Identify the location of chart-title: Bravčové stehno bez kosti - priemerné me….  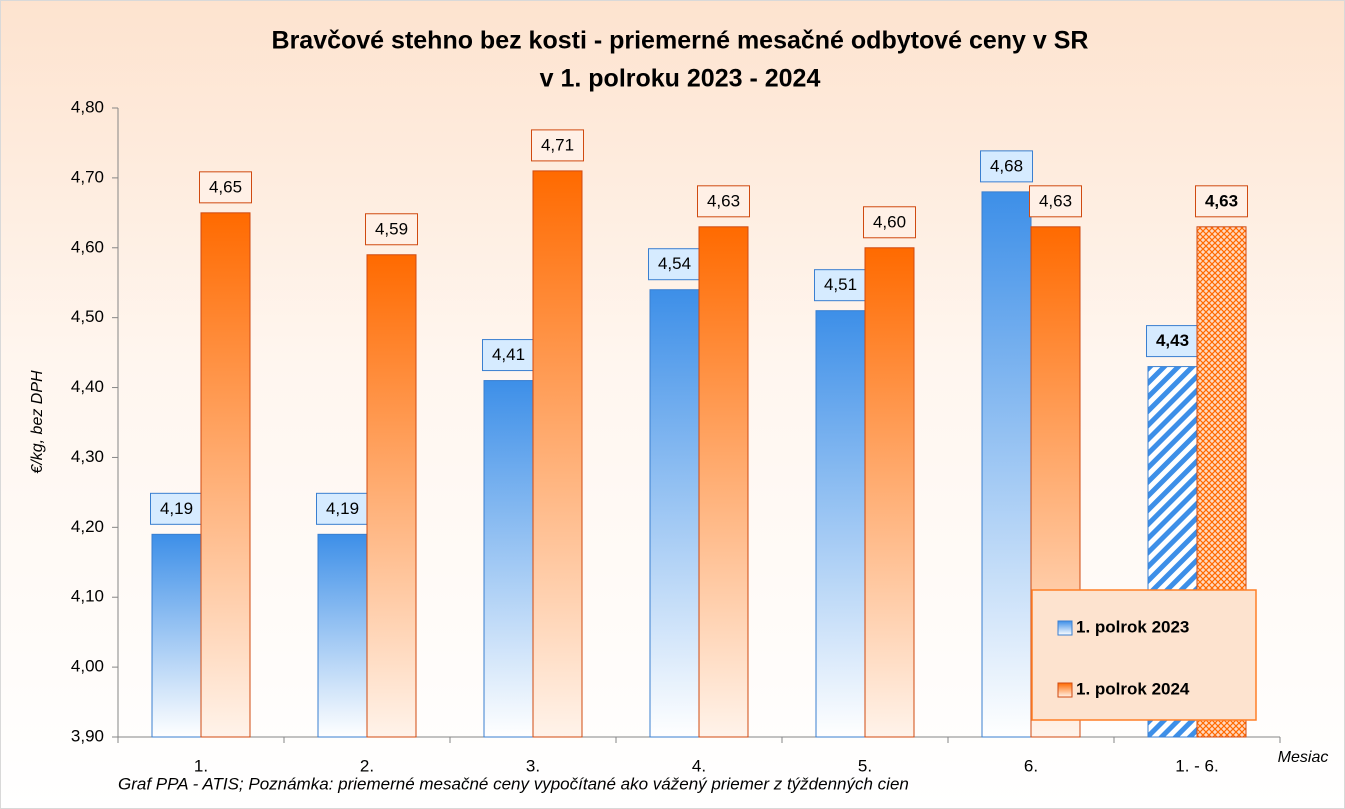
(680, 41).